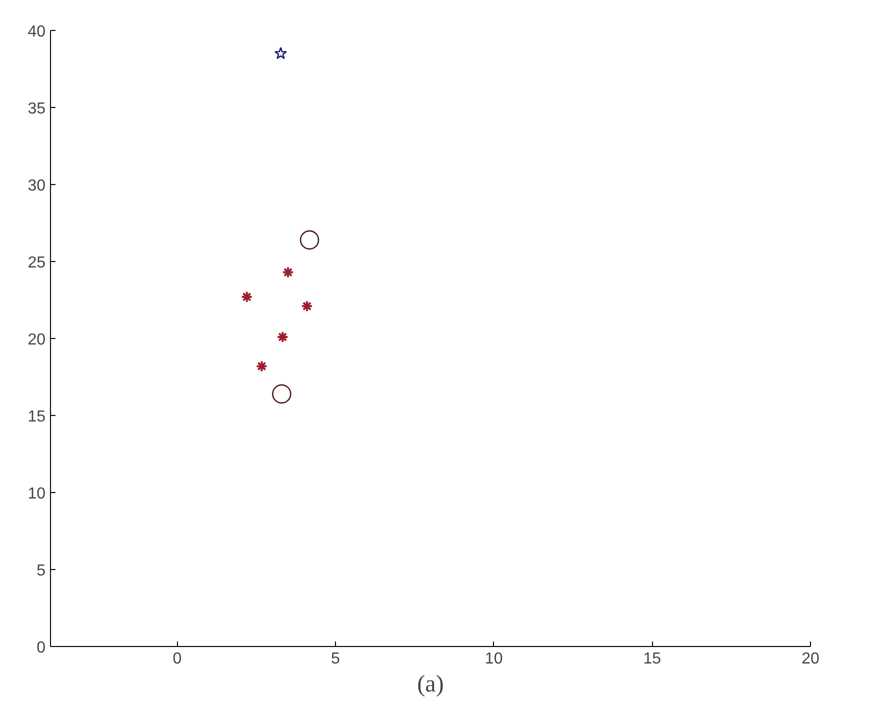  What do you see at coordinates (177, 659) in the screenshot?
I see `x-tick-label: 0` at bounding box center [177, 659].